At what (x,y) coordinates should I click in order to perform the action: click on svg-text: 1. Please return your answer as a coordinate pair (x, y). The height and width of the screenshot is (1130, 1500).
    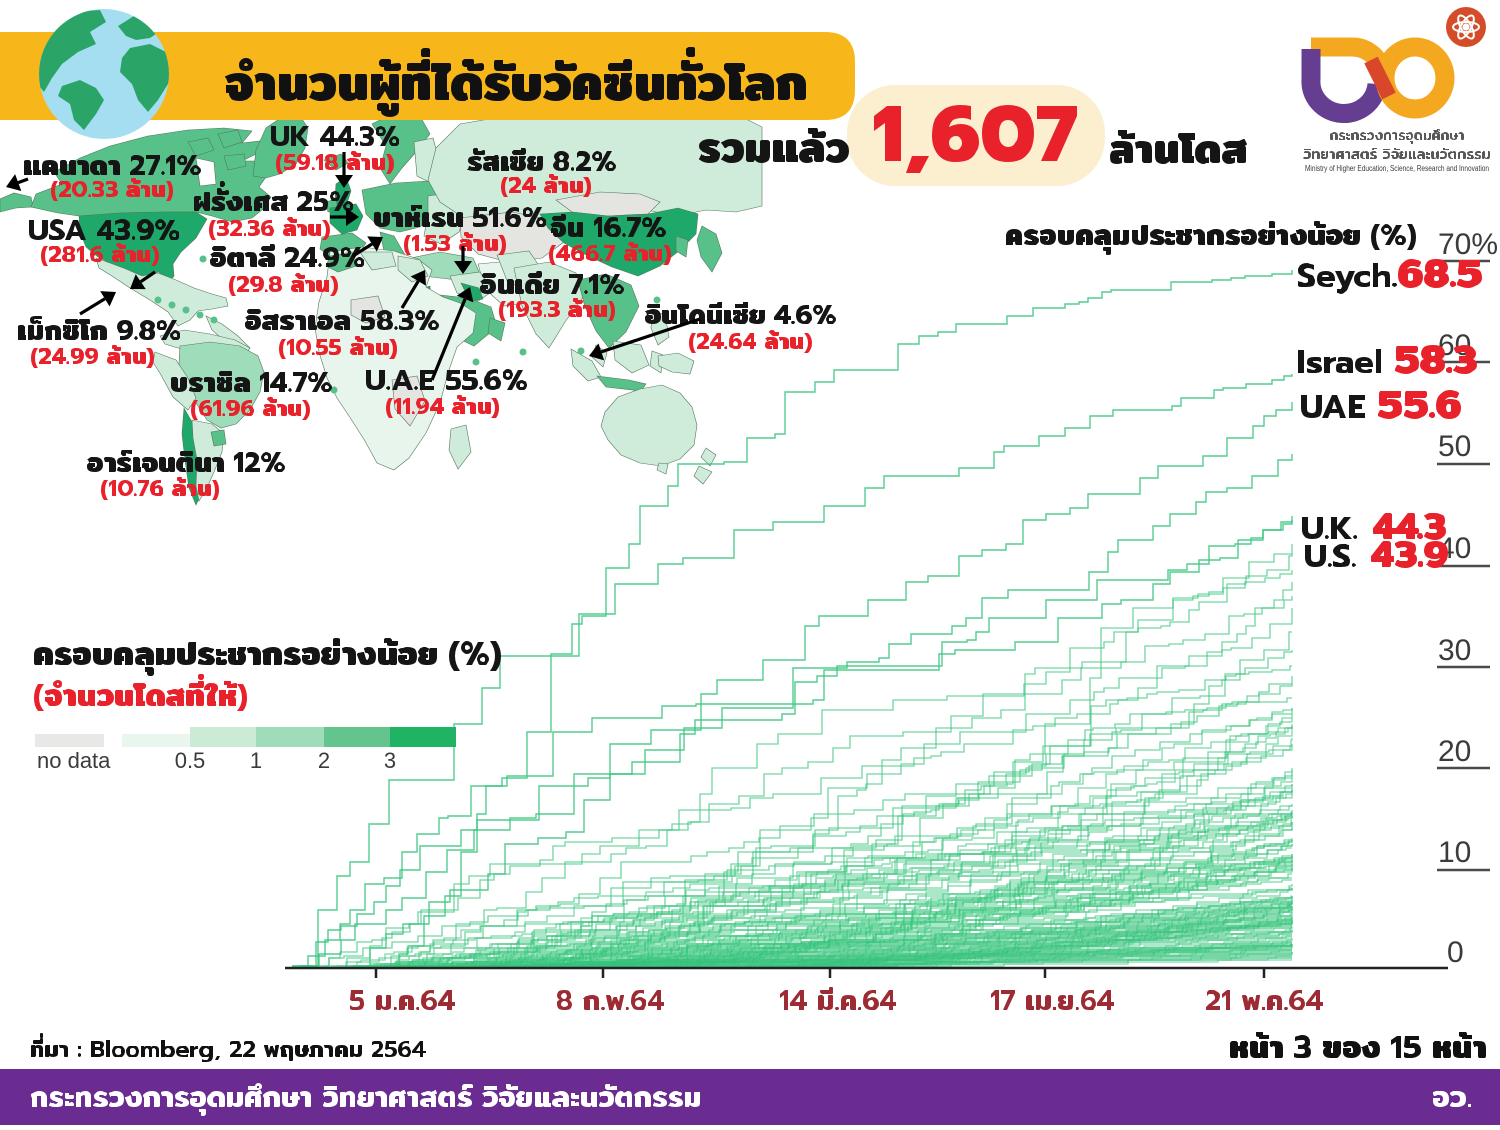
    Looking at the image, I should click on (256, 760).